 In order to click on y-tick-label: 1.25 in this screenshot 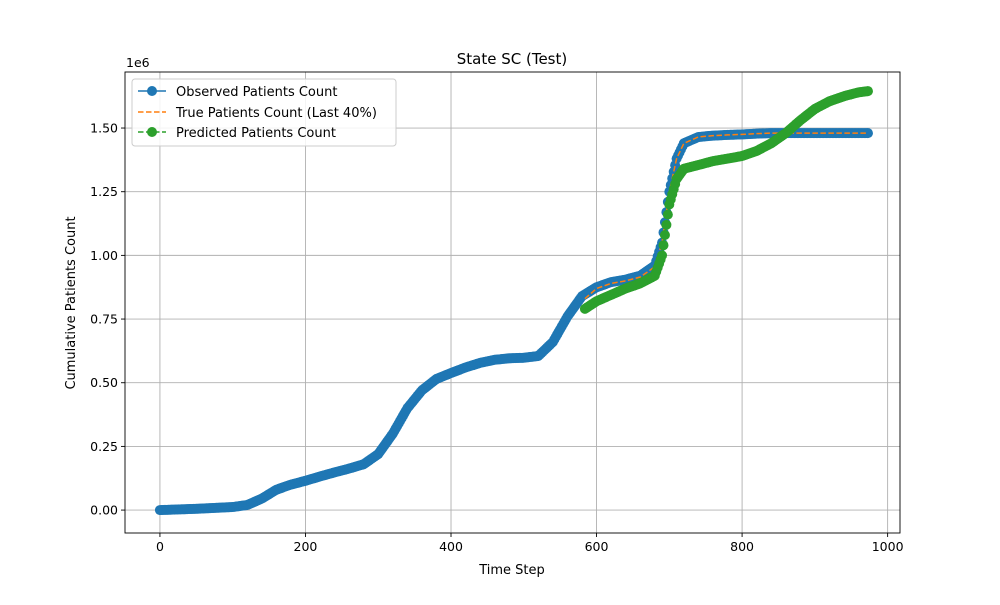, I will do `click(104, 191)`.